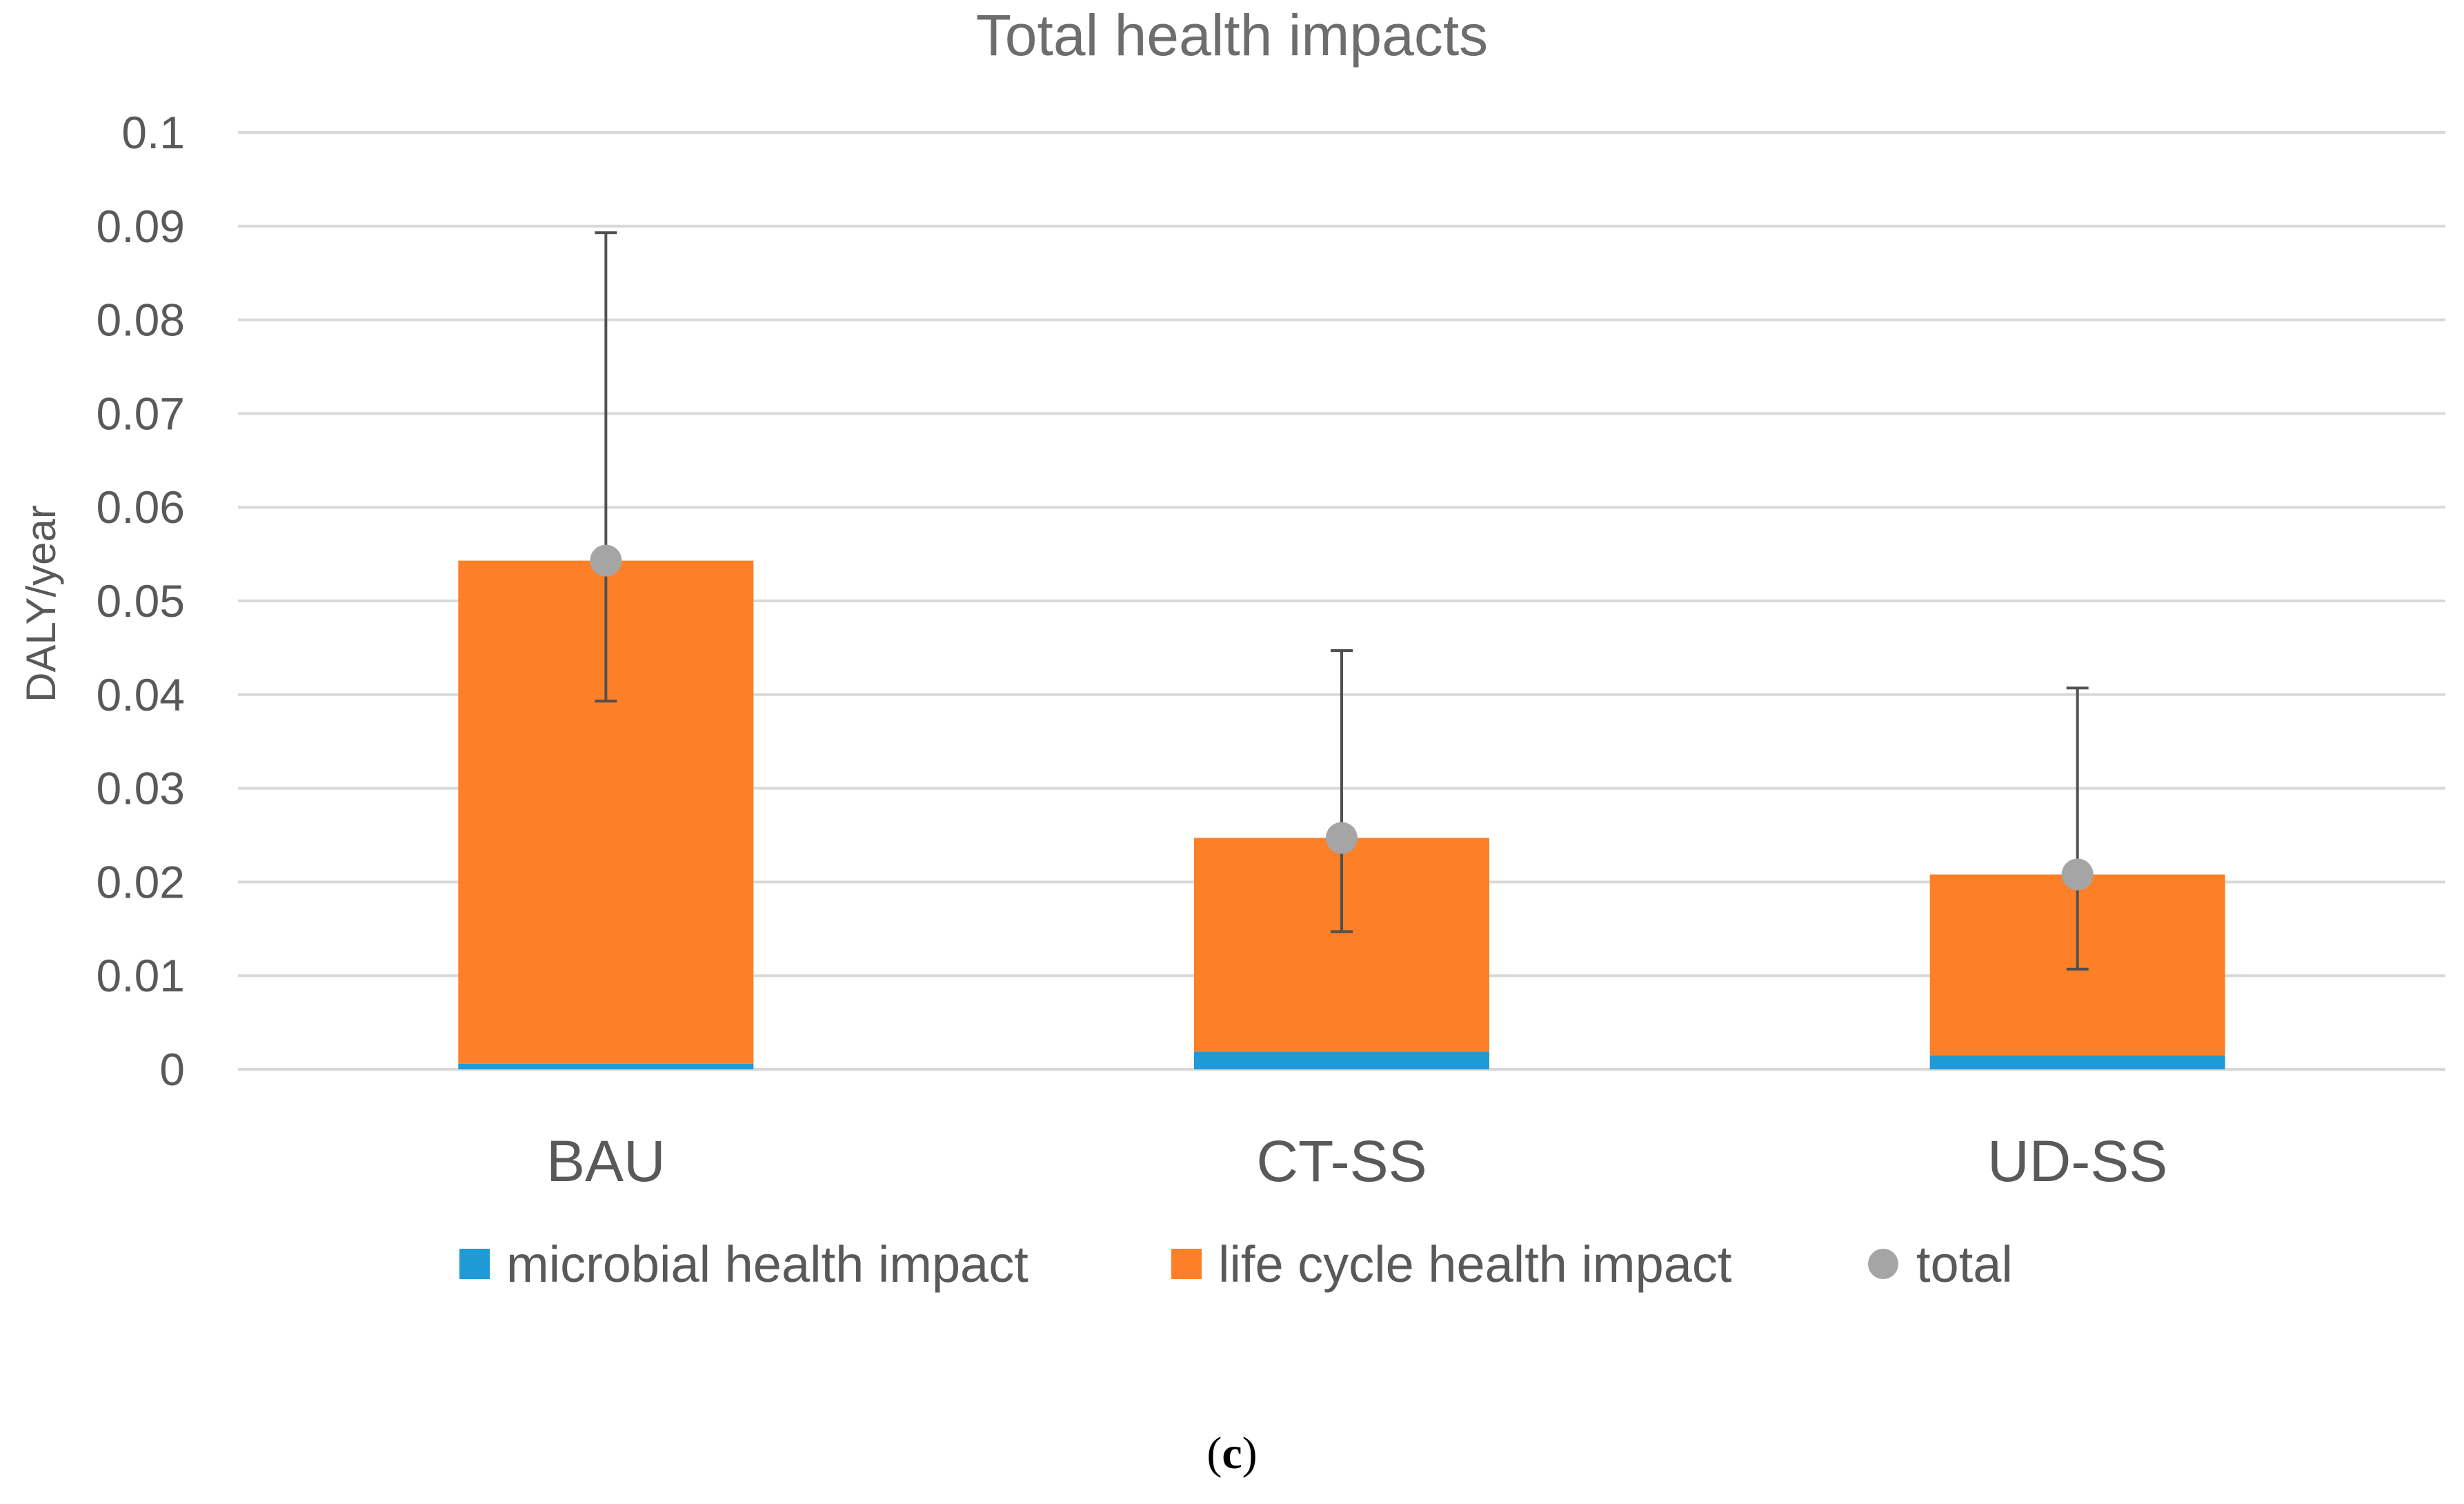 The width and height of the screenshot is (2464, 1504). I want to click on figure-caption: (c), so click(1231, 1453).